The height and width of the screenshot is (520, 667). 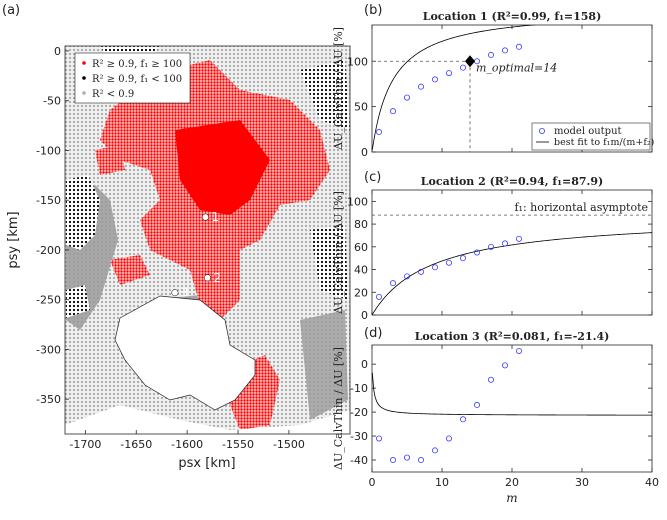 I want to click on location-markers: 1 2 3, so click(x=196, y=255).